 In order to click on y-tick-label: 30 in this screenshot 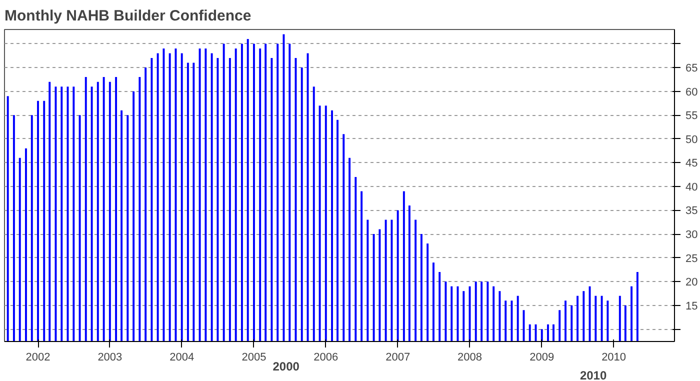, I will do `click(692, 235)`.